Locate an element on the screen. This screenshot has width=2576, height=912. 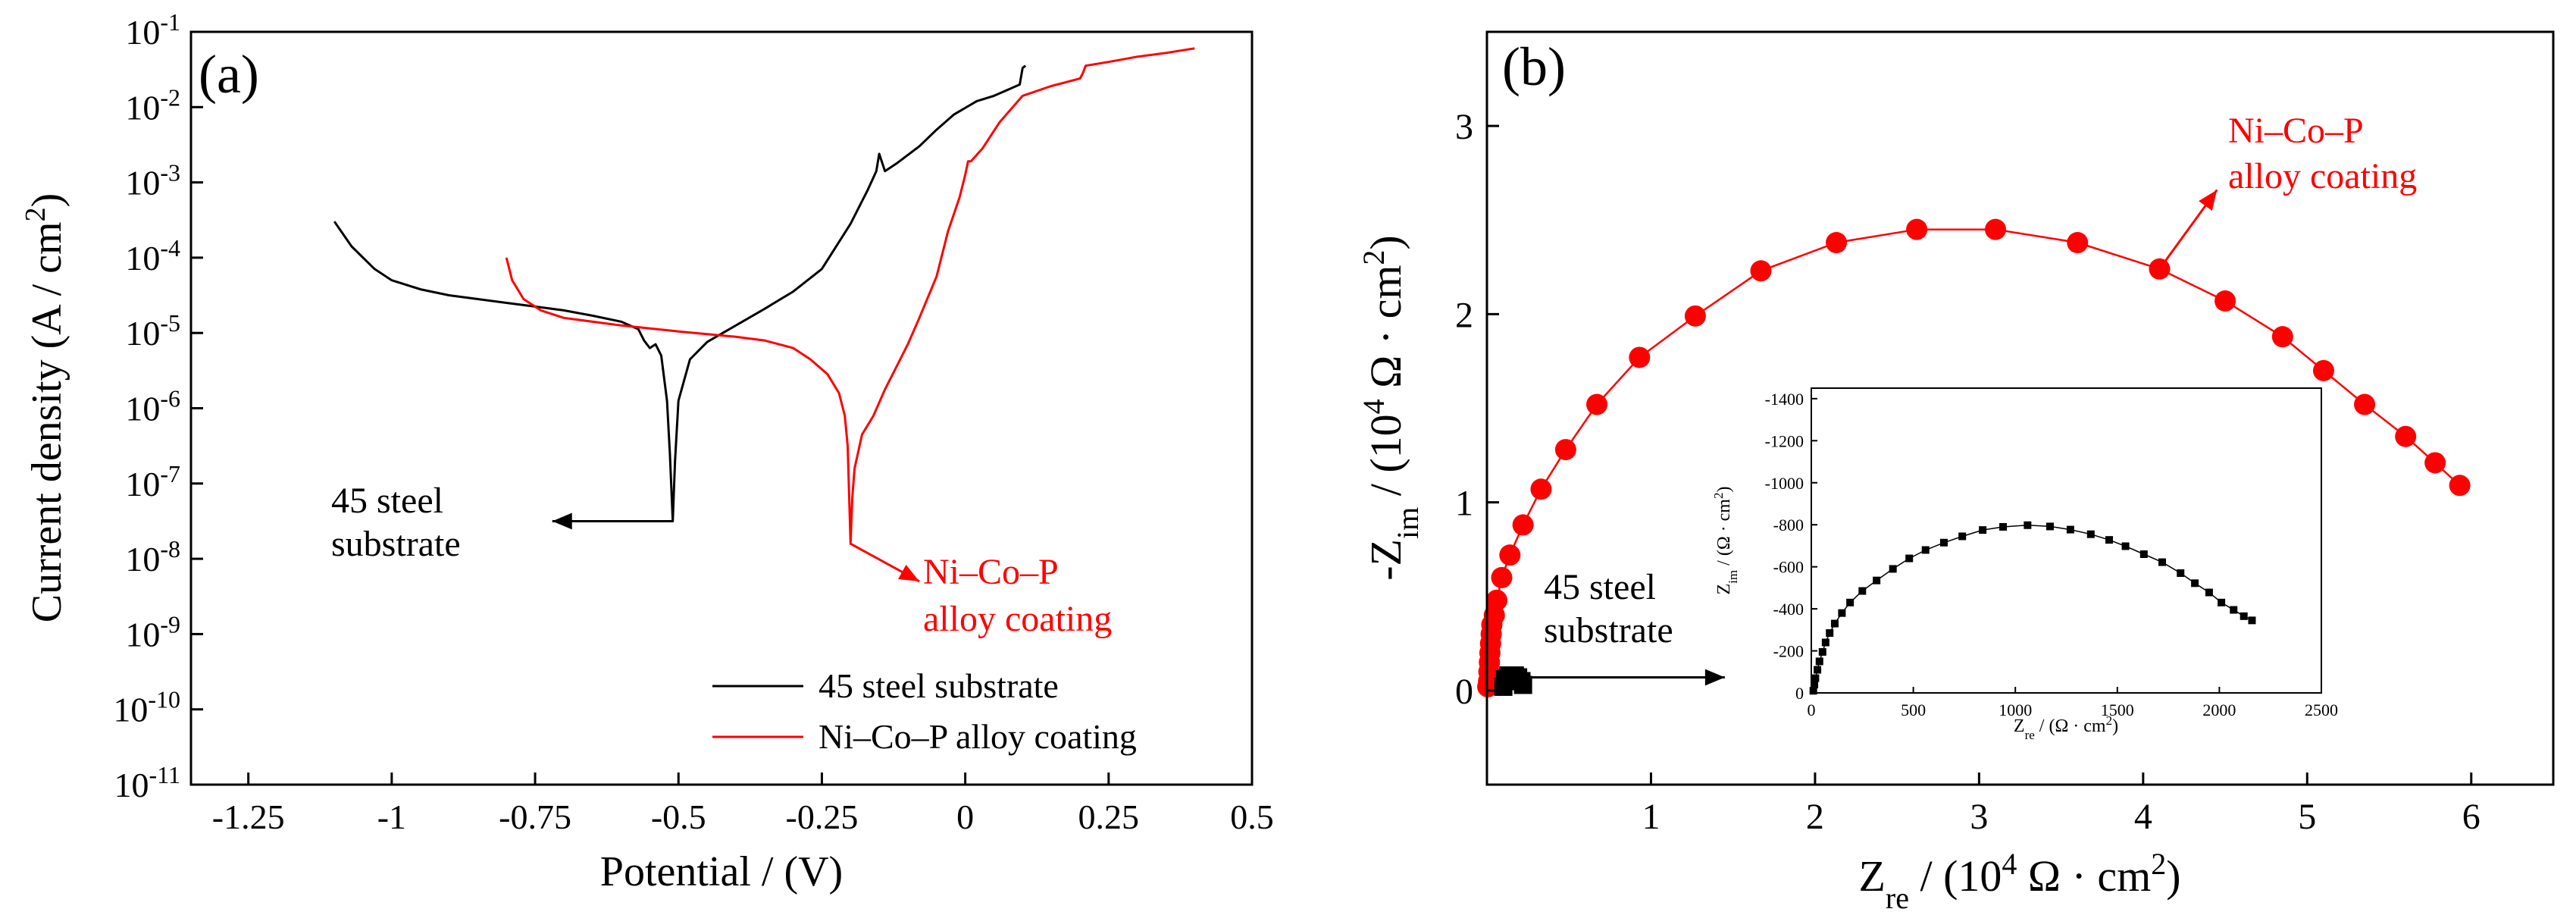
panel-a-legend: 45 steel substrate Ni–Co–P alloy coating is located at coordinates (925, 711).